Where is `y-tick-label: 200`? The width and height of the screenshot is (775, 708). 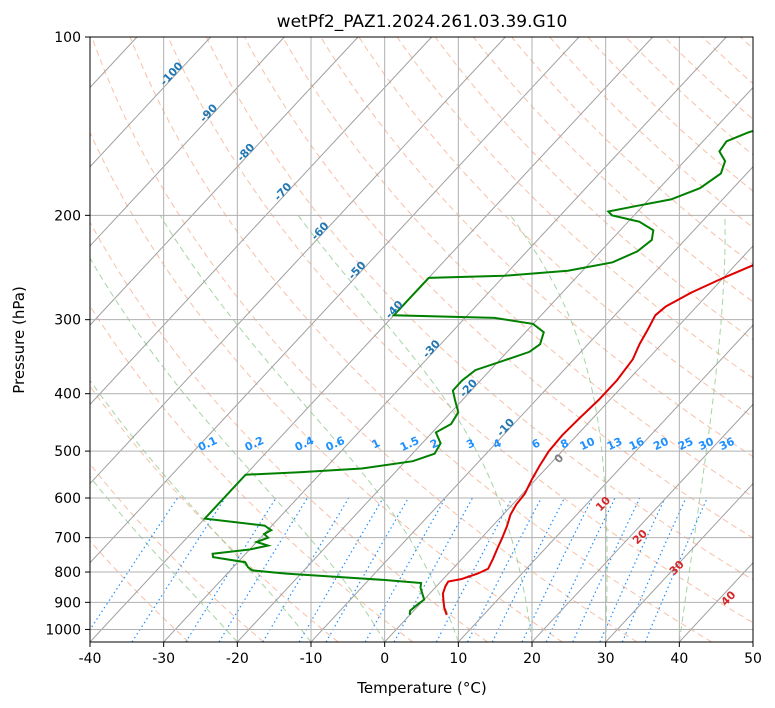 y-tick-label: 200 is located at coordinates (67, 216).